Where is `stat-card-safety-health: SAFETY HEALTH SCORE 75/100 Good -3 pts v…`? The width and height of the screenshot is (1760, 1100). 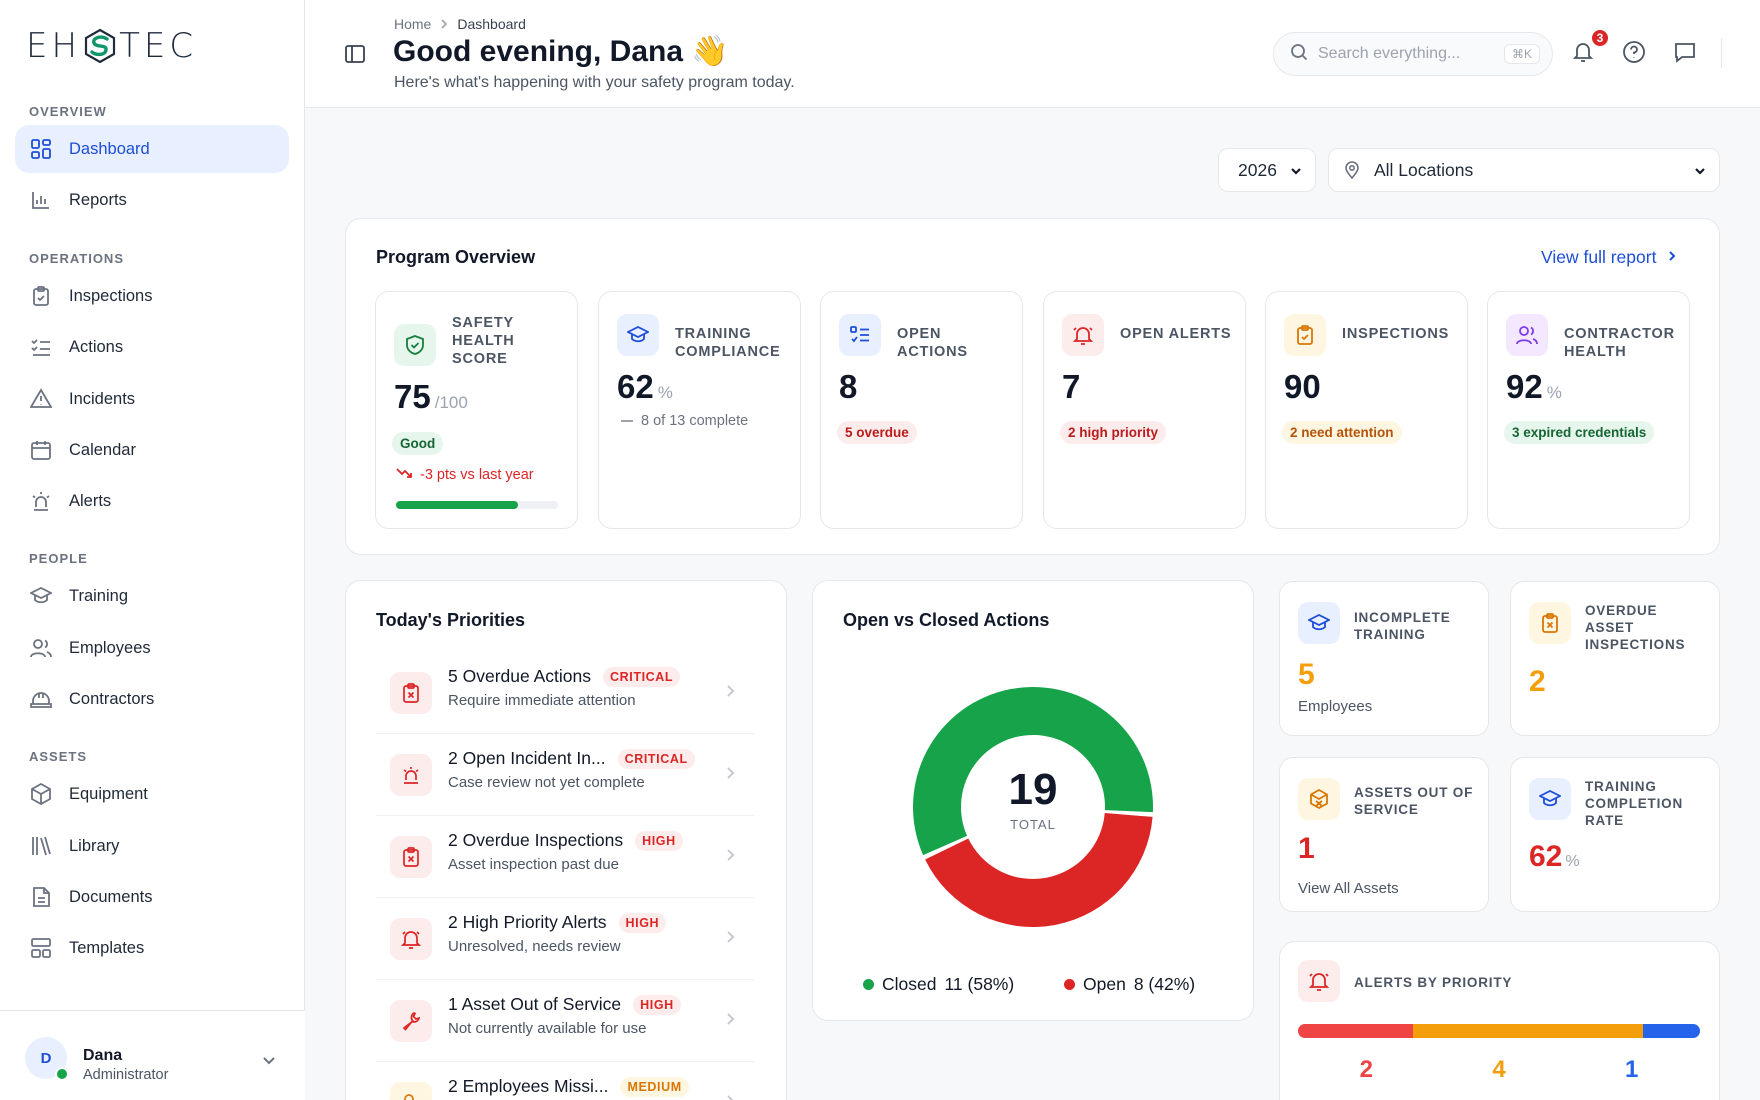 stat-card-safety-health: SAFETY HEALTH SCORE 75/100 Good -3 pts v… is located at coordinates (476, 410).